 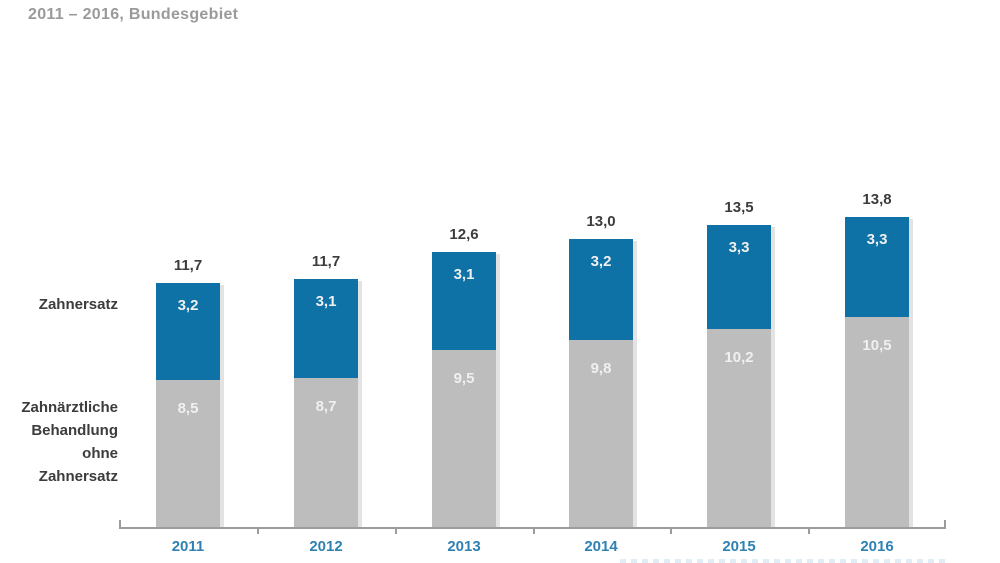 What do you see at coordinates (326, 546) in the screenshot?
I see `x-axis-label-2012: 2012` at bounding box center [326, 546].